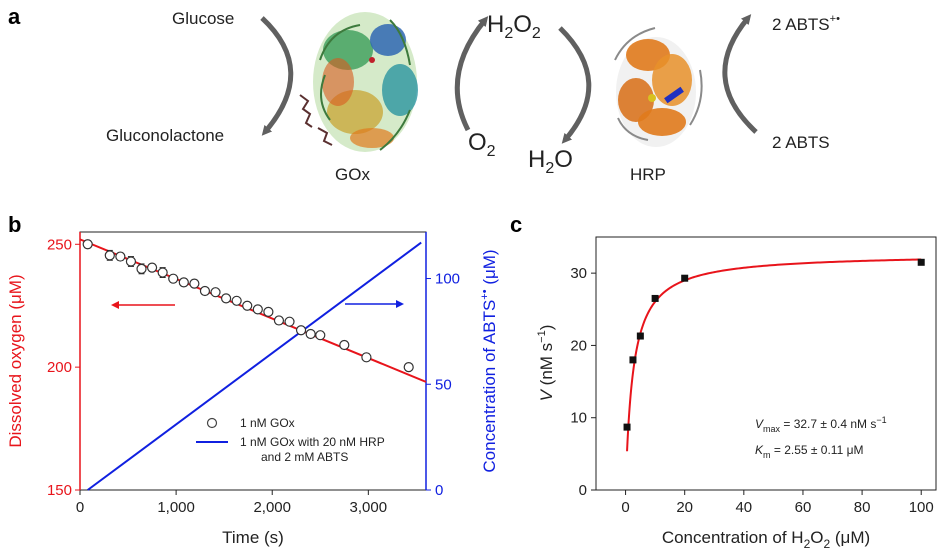 The image size is (946, 557). Describe the element at coordinates (740, 74) in the screenshot. I see `abts-to-radical-arrow` at that location.